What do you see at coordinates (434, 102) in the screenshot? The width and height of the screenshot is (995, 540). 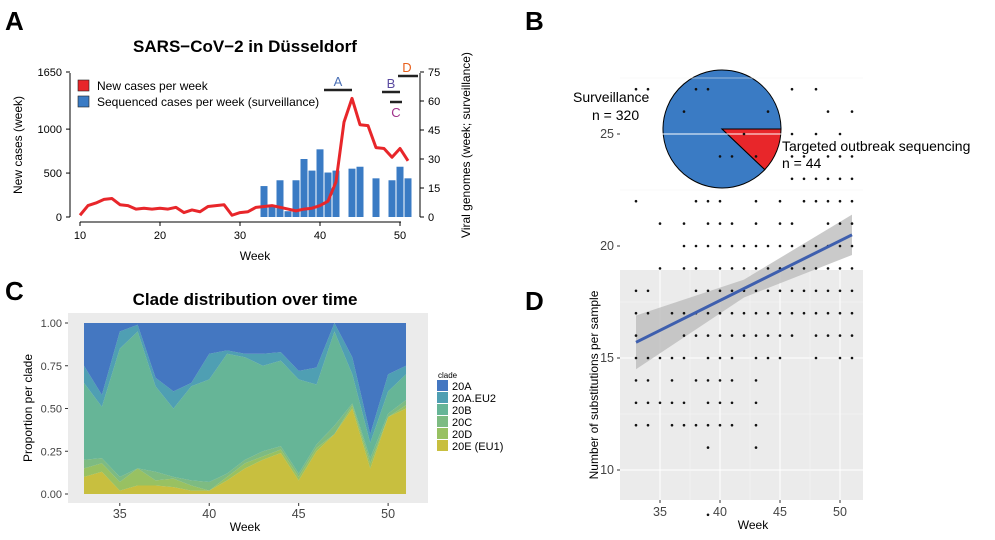 I see `y-right-tick-label: 60` at bounding box center [434, 102].